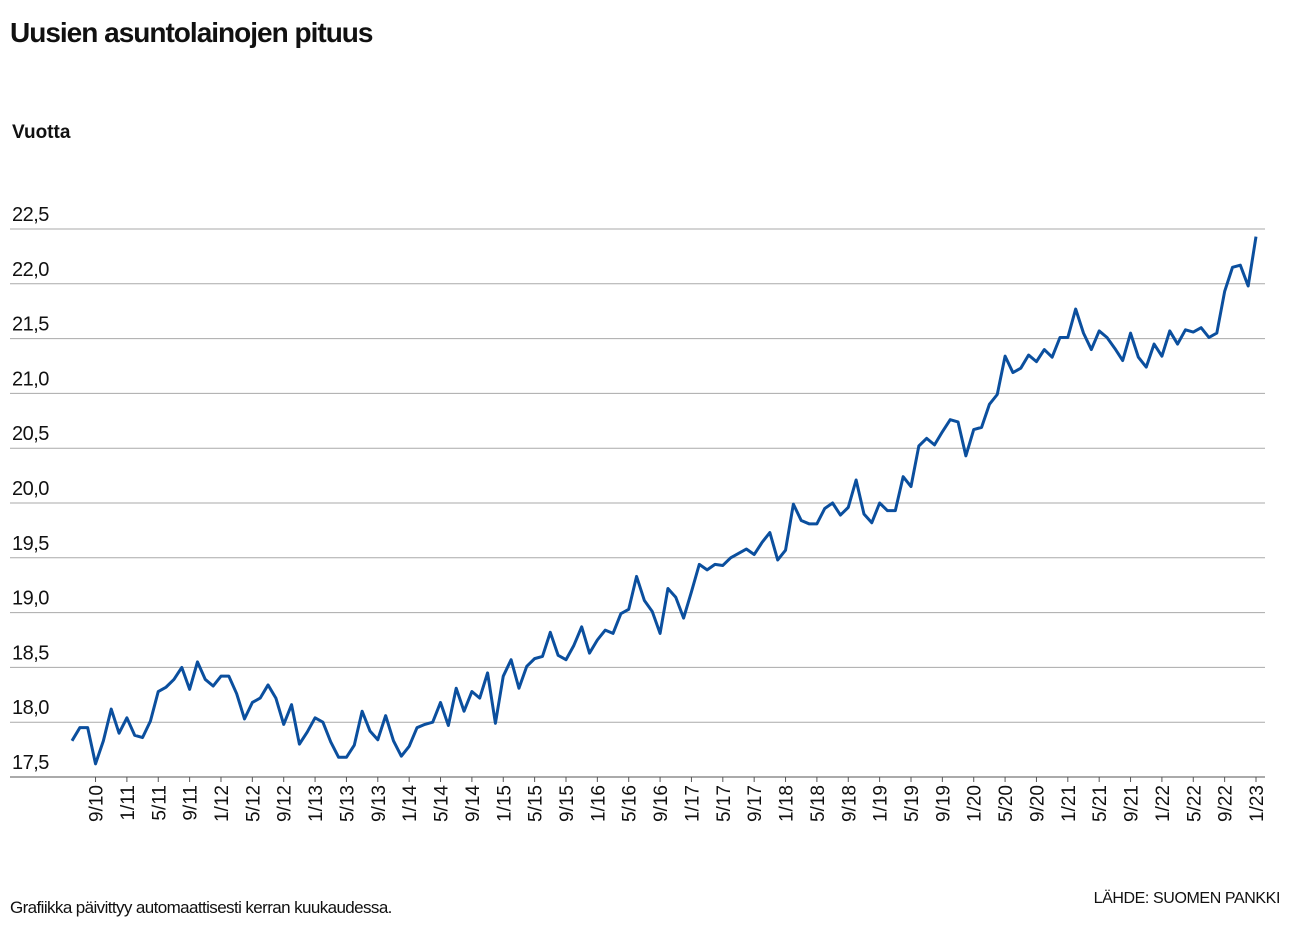 Image resolution: width=1289 pixels, height=932 pixels. What do you see at coordinates (755, 803) in the screenshot?
I see `x-tick-label: 9/17` at bounding box center [755, 803].